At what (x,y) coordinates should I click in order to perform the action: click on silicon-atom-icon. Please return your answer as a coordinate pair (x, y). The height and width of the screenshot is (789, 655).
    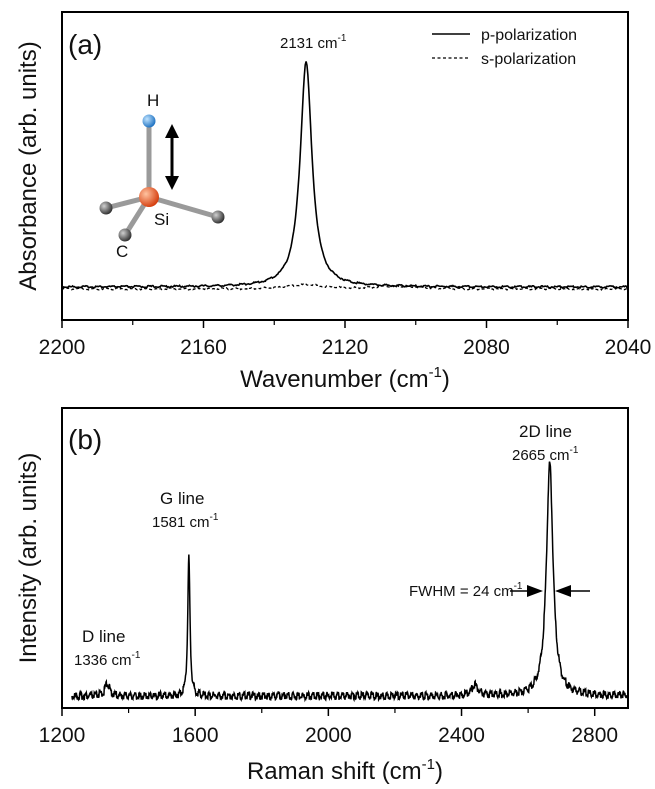
    Looking at the image, I should click on (149, 197).